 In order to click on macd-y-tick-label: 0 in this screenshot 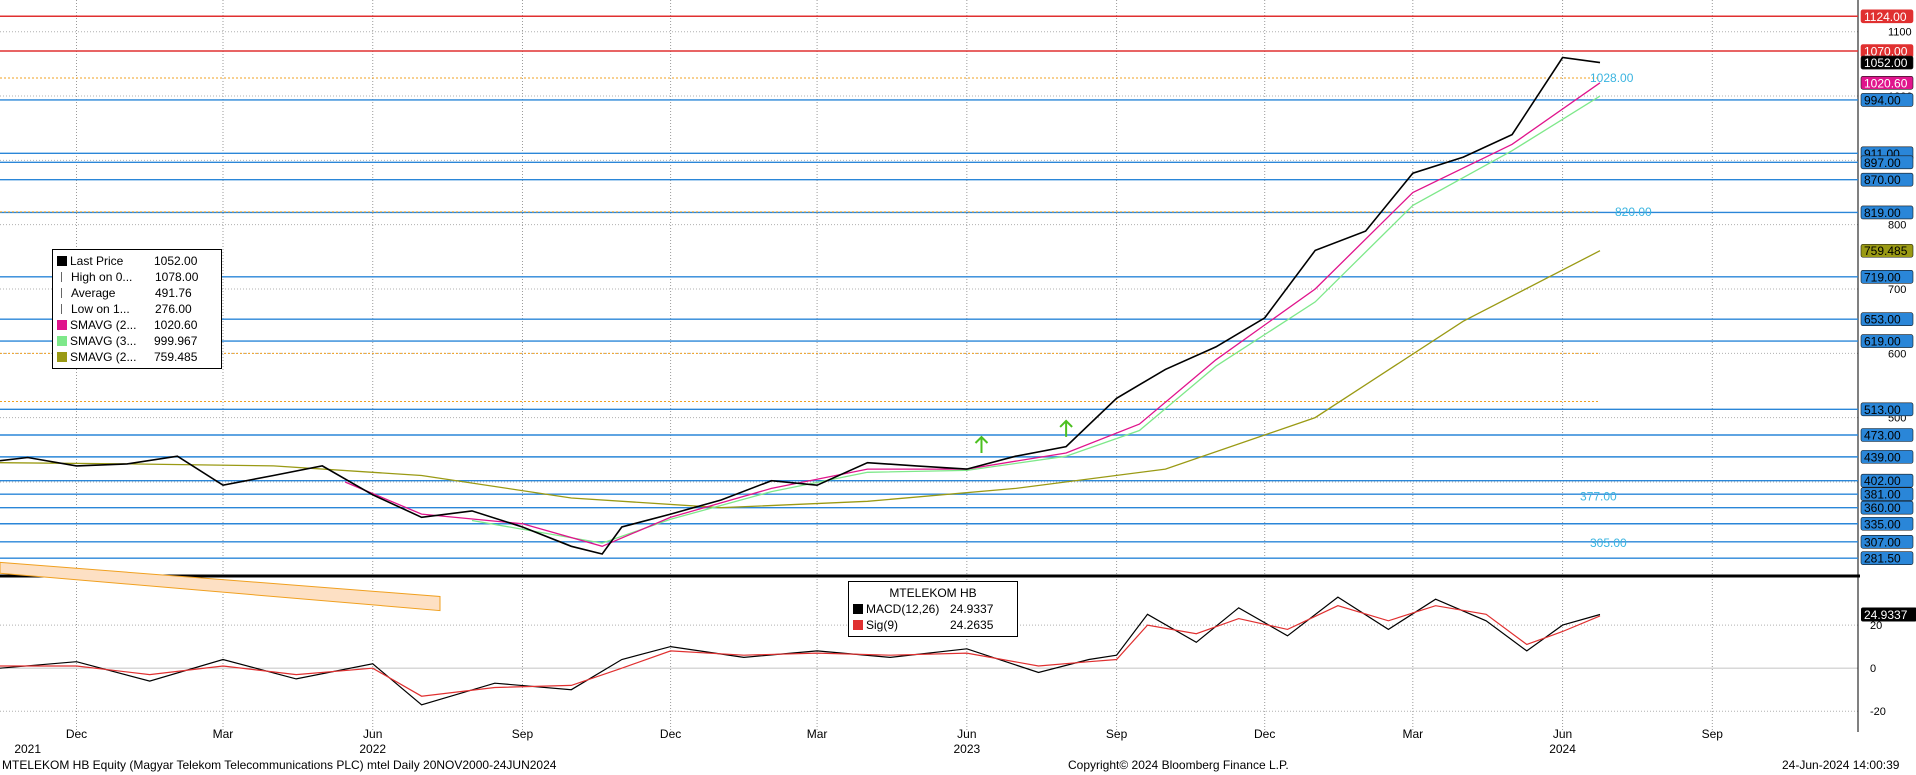, I will do `click(1873, 669)`.